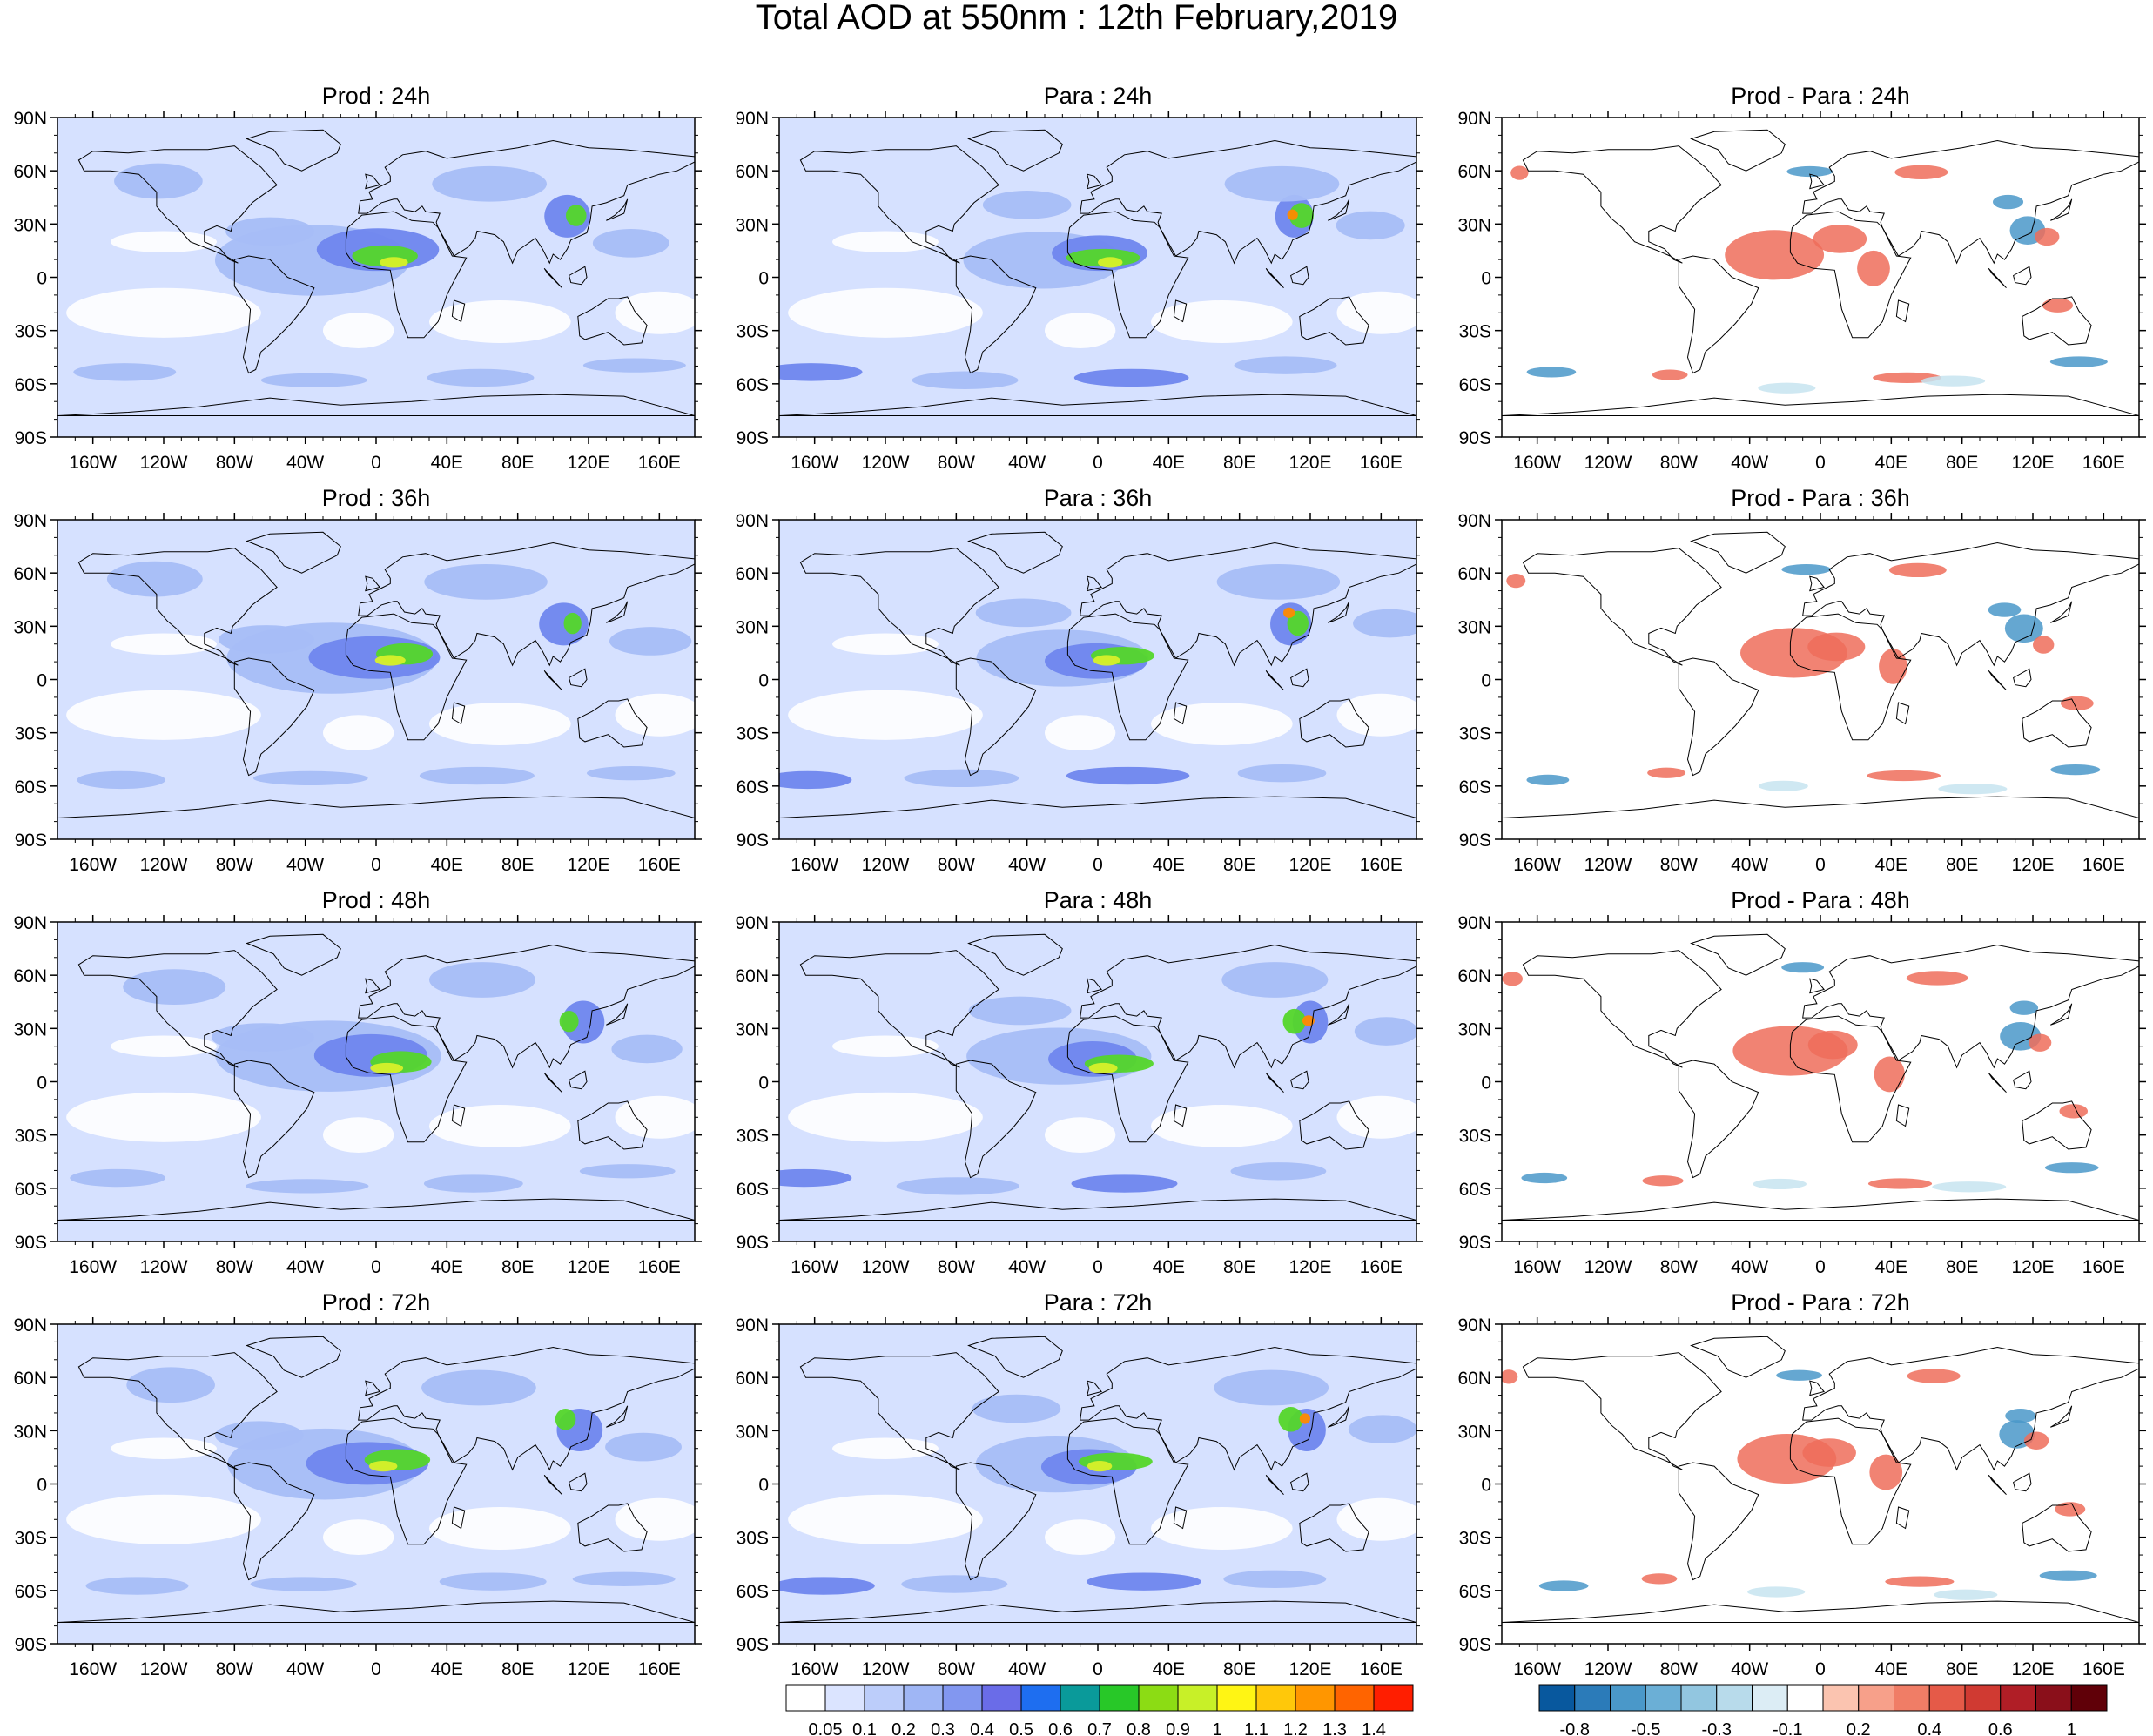 This screenshot has height=1736, width=2153. Describe the element at coordinates (376, 900) in the screenshot. I see `panel-title: Prod : 48h` at that location.